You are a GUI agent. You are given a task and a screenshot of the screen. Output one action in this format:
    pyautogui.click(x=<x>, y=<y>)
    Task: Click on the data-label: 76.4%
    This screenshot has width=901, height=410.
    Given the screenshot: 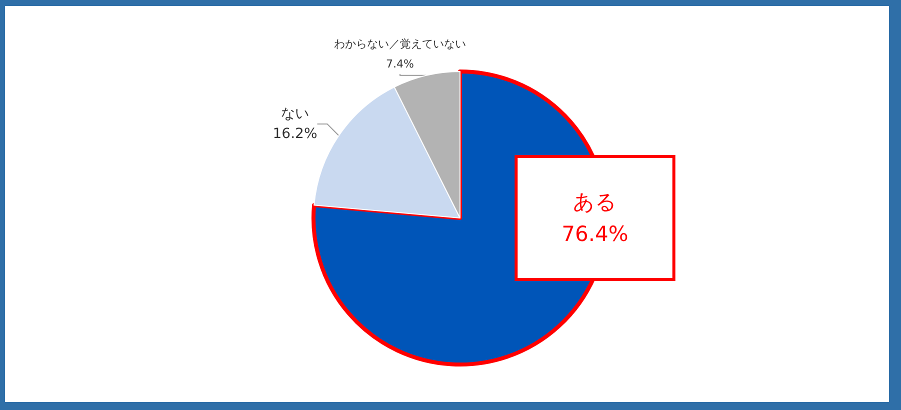 What is the action you would take?
    pyautogui.click(x=595, y=234)
    